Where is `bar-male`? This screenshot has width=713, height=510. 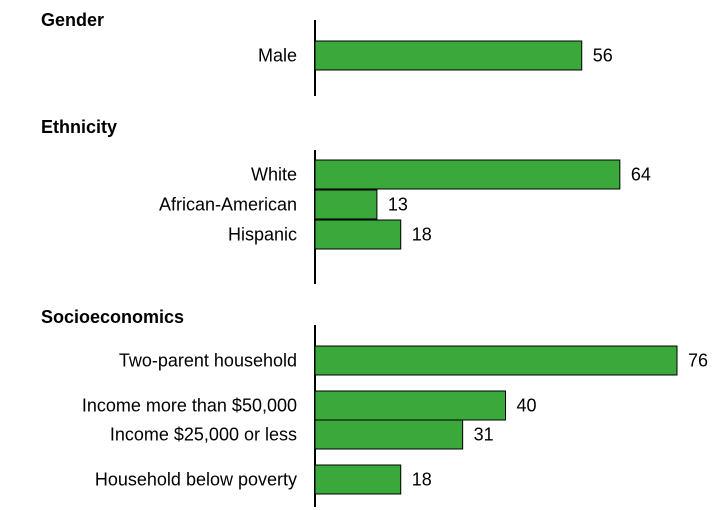 bar-male is located at coordinates (448, 55).